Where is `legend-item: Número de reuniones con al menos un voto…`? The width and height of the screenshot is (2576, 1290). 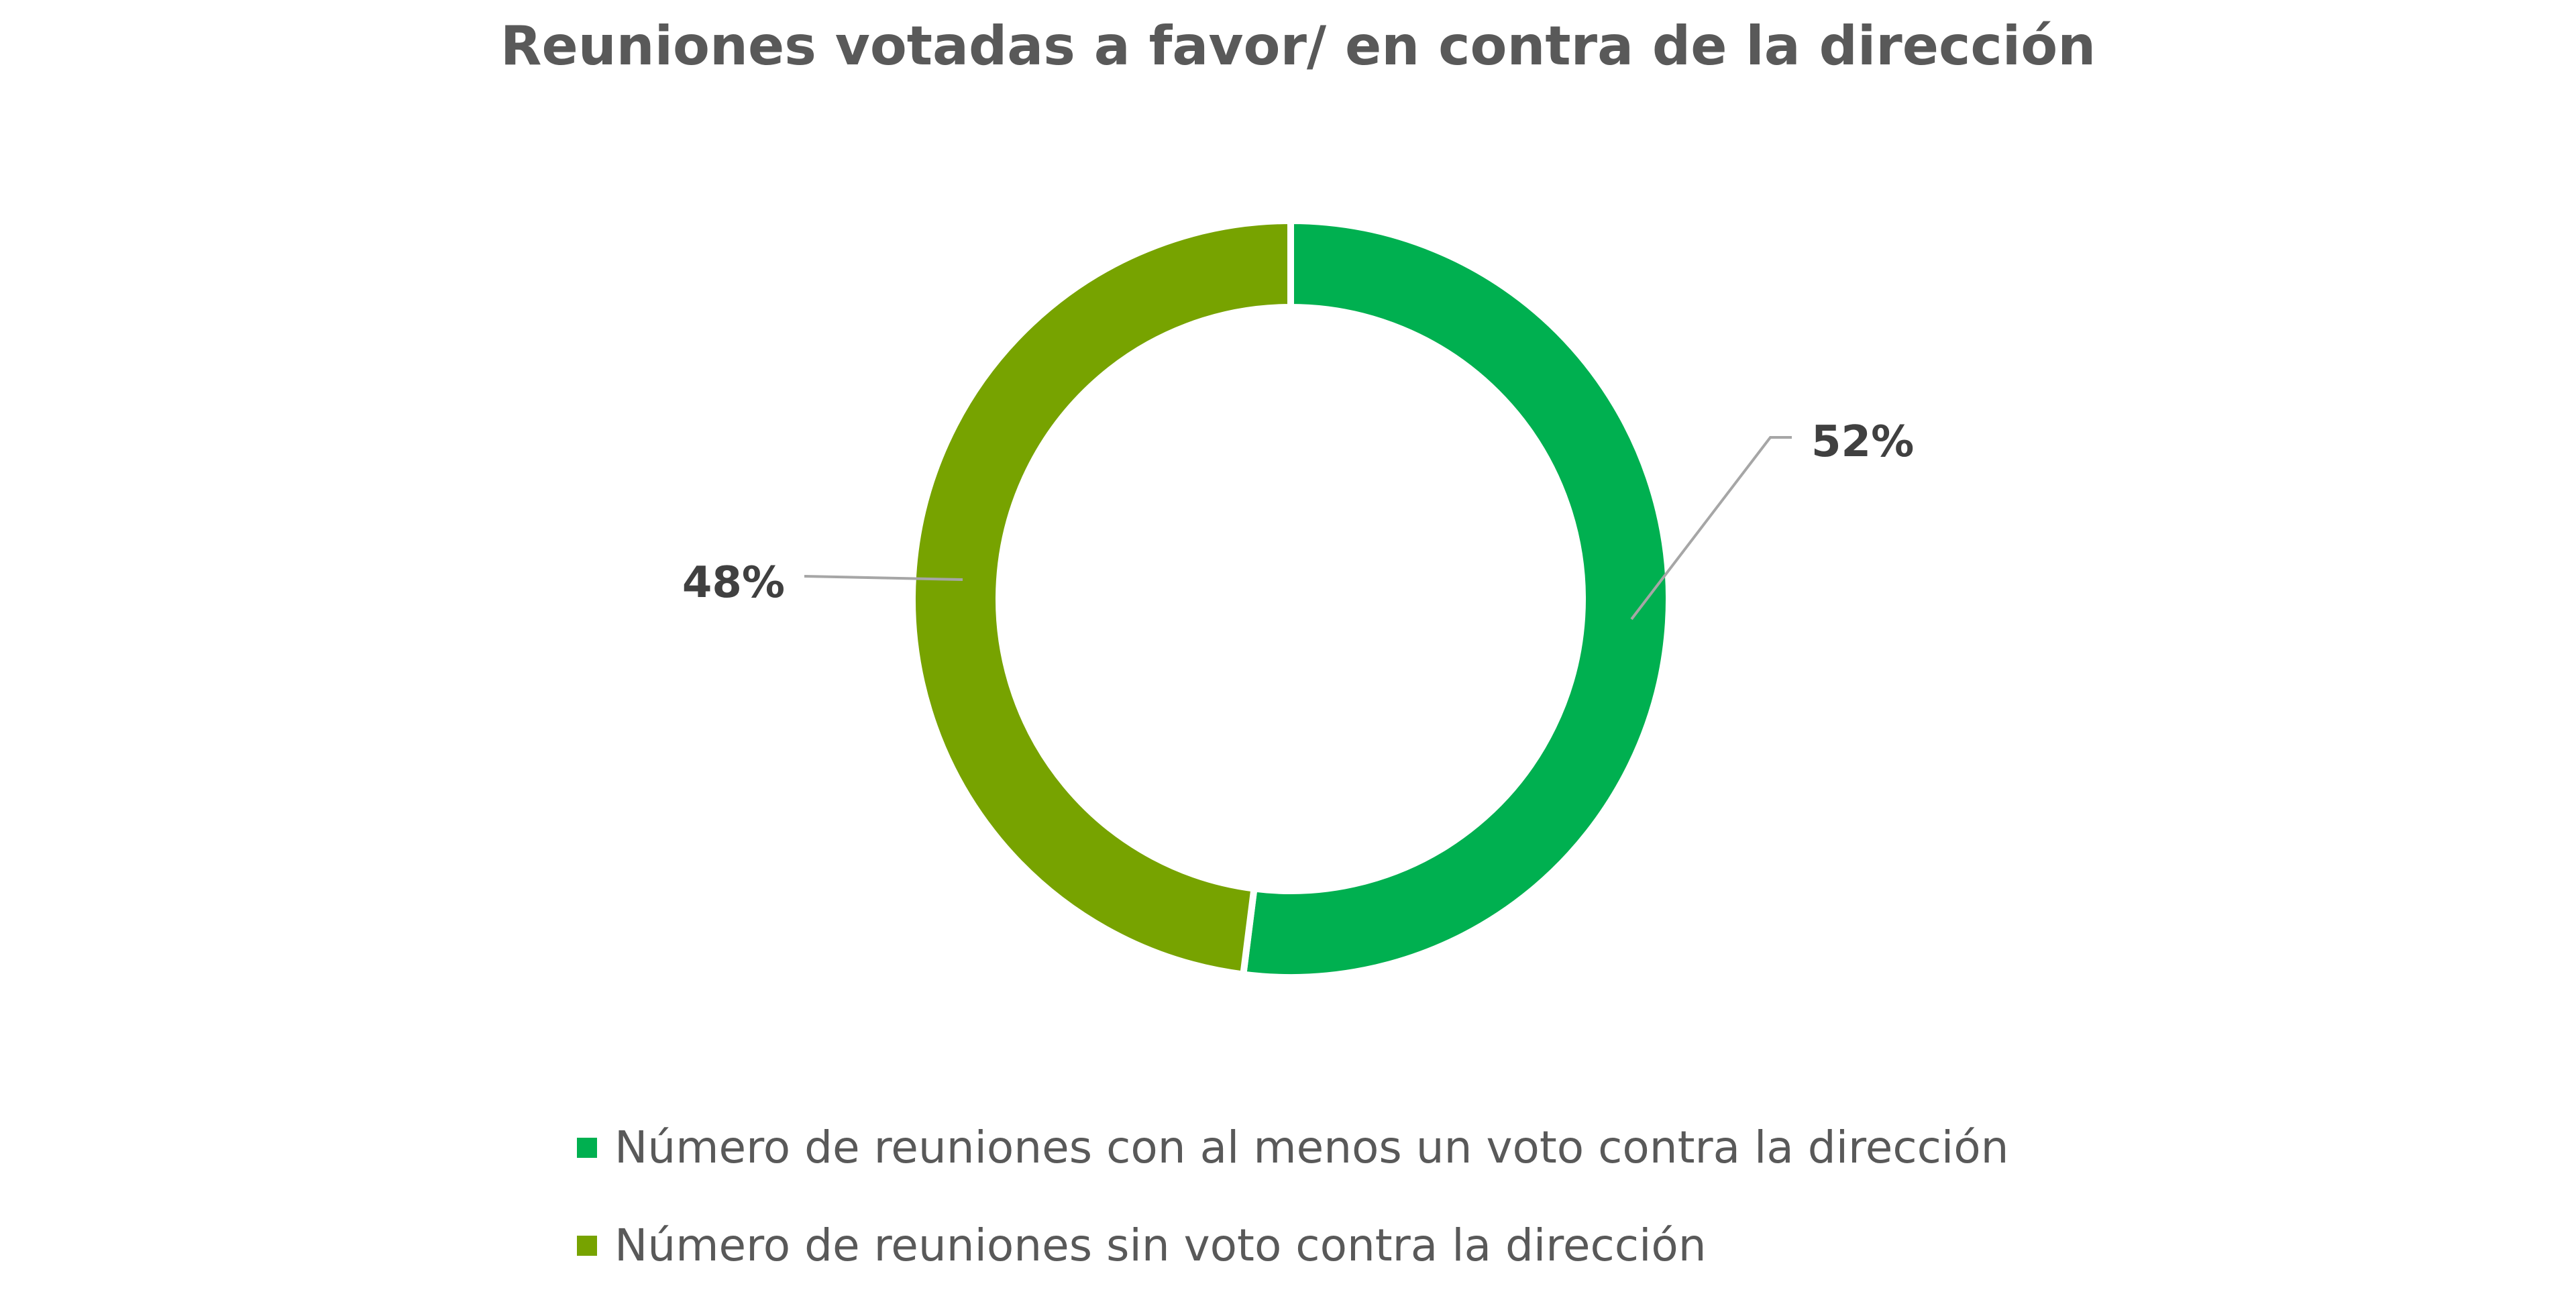 legend-item: Número de reuniones con al menos un voto… is located at coordinates (1292, 1147).